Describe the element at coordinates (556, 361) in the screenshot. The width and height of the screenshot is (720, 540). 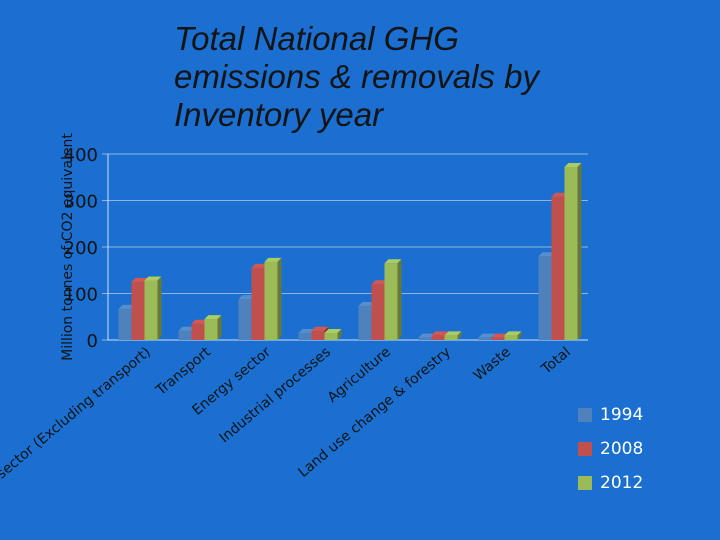
I see `x-tick-label-7: Total` at that location.